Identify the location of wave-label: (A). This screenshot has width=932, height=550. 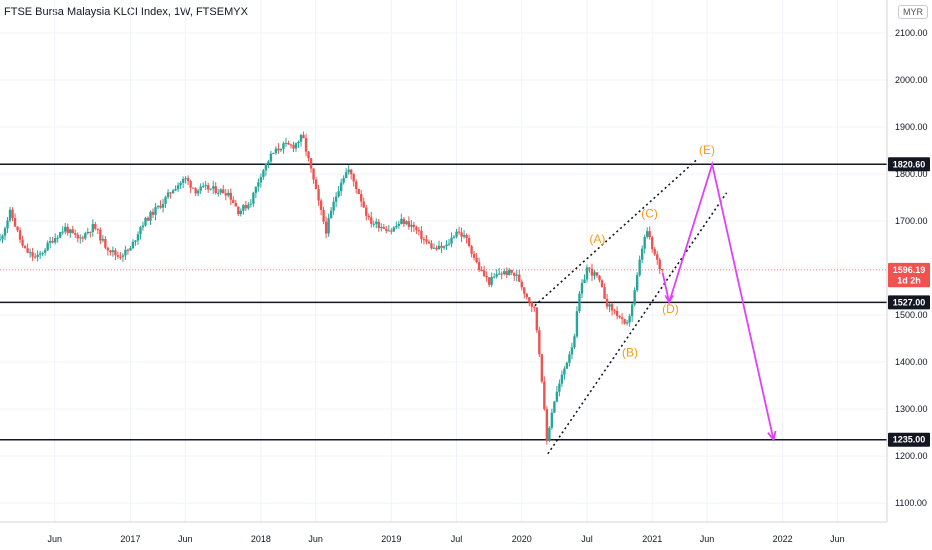
(597, 239).